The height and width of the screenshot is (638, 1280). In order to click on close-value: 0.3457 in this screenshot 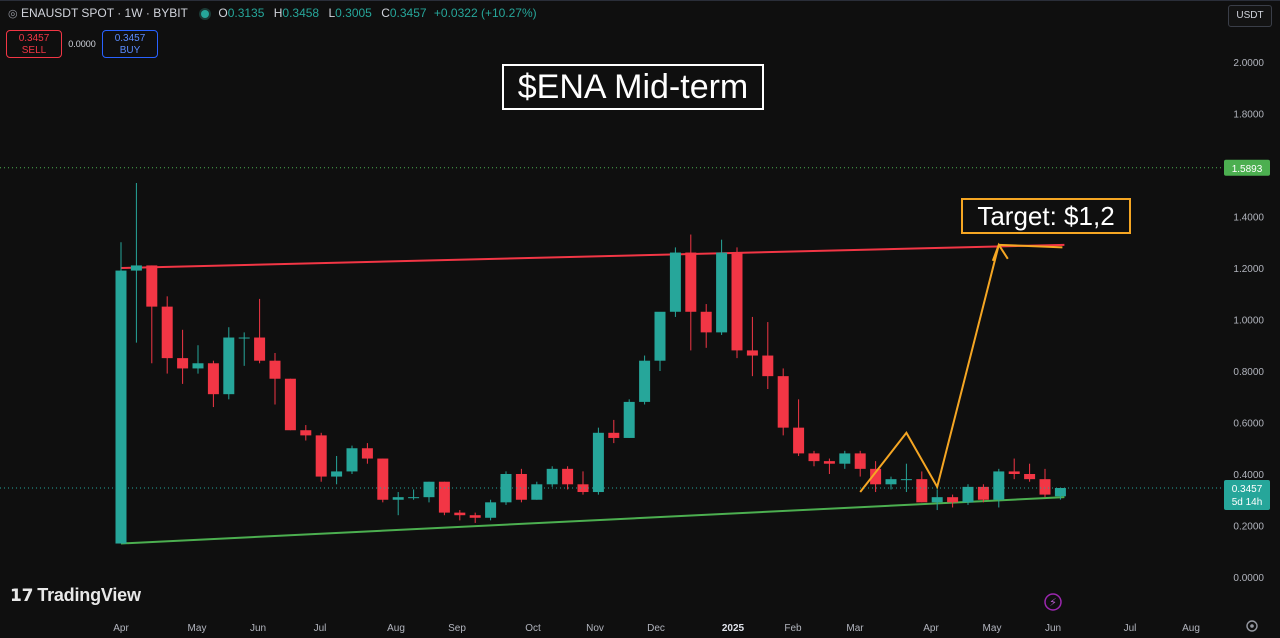, I will do `click(408, 13)`.